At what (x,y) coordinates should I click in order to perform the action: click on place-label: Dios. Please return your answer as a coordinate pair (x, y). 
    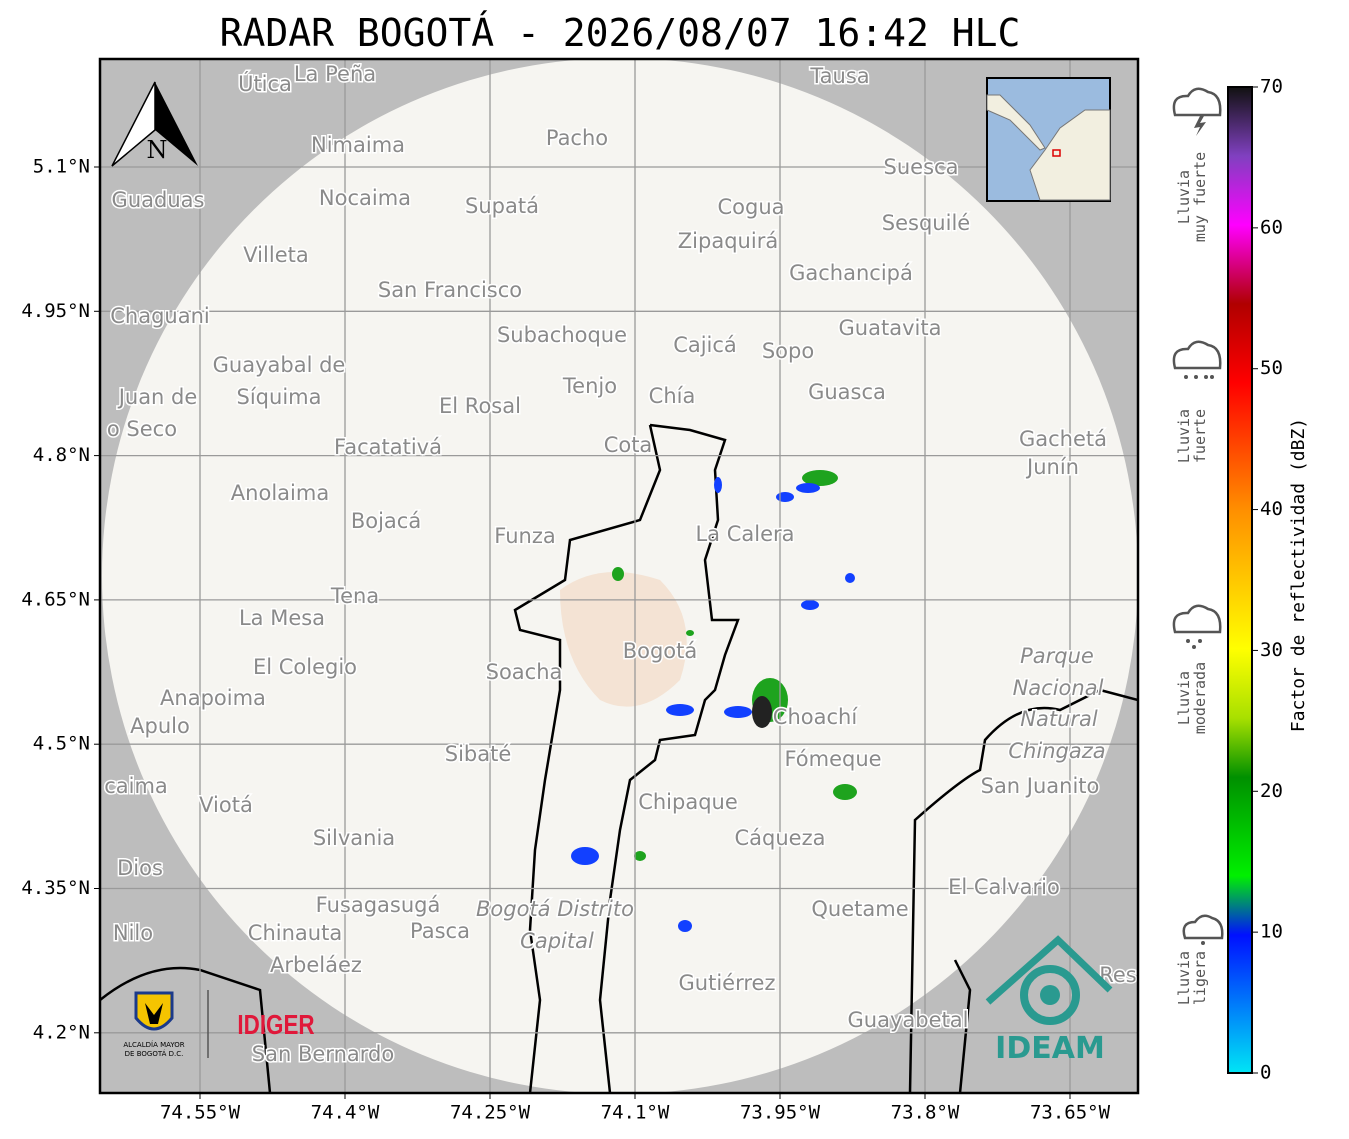
    Looking at the image, I should click on (140, 868).